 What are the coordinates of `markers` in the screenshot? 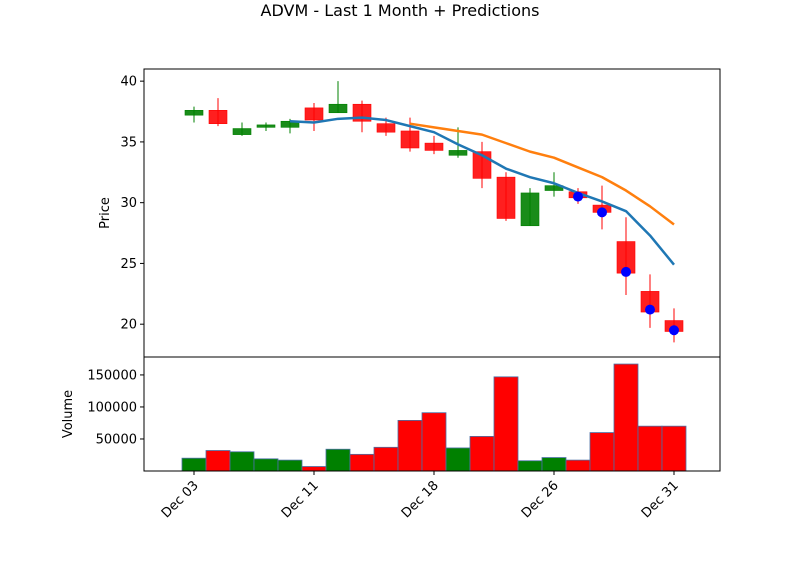 It's located at (626, 263).